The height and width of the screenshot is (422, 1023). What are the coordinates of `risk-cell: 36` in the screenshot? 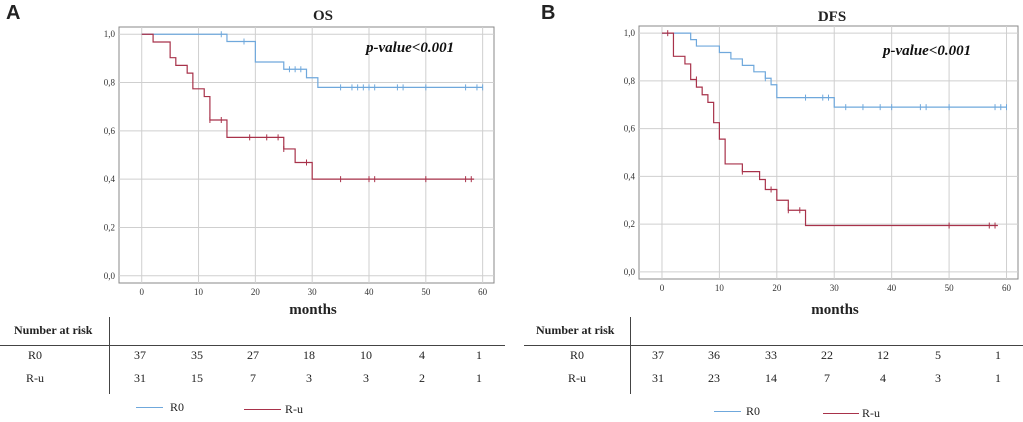 It's located at (714, 355).